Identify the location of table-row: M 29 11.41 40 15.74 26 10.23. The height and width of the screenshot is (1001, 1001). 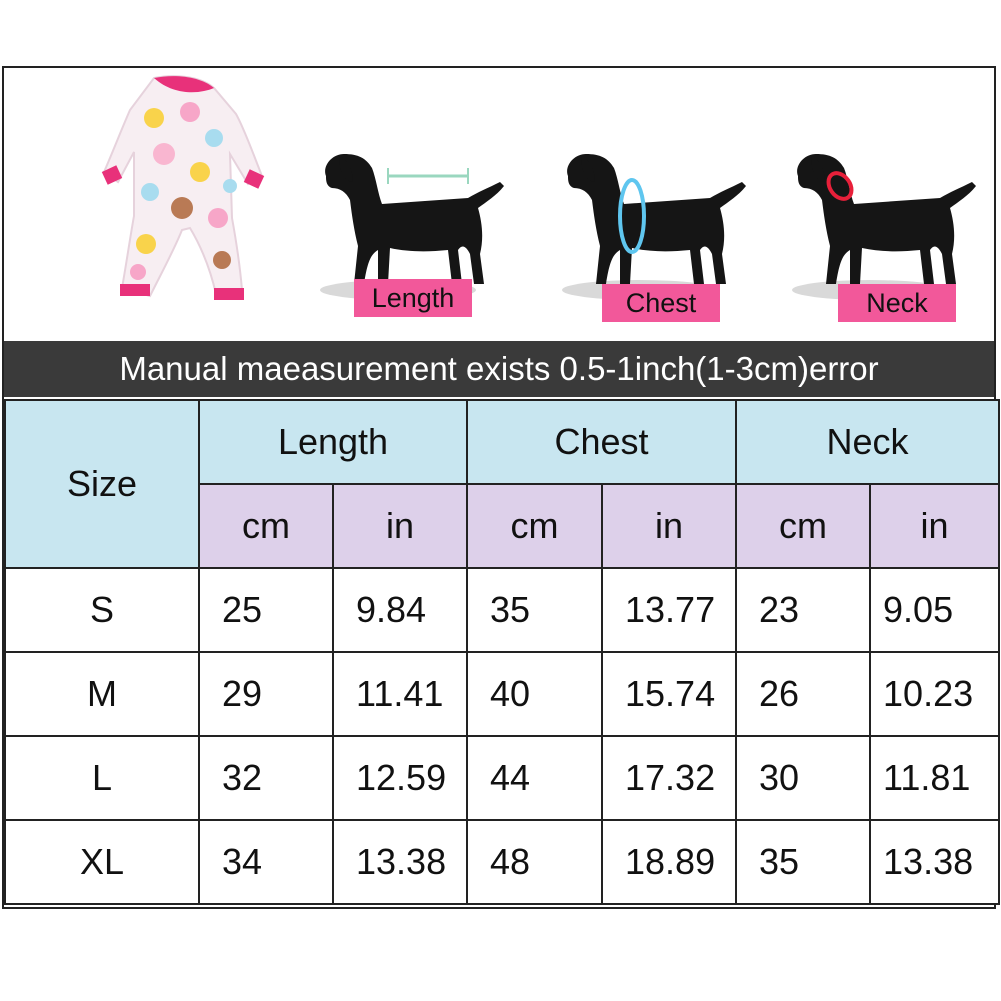
(502, 694).